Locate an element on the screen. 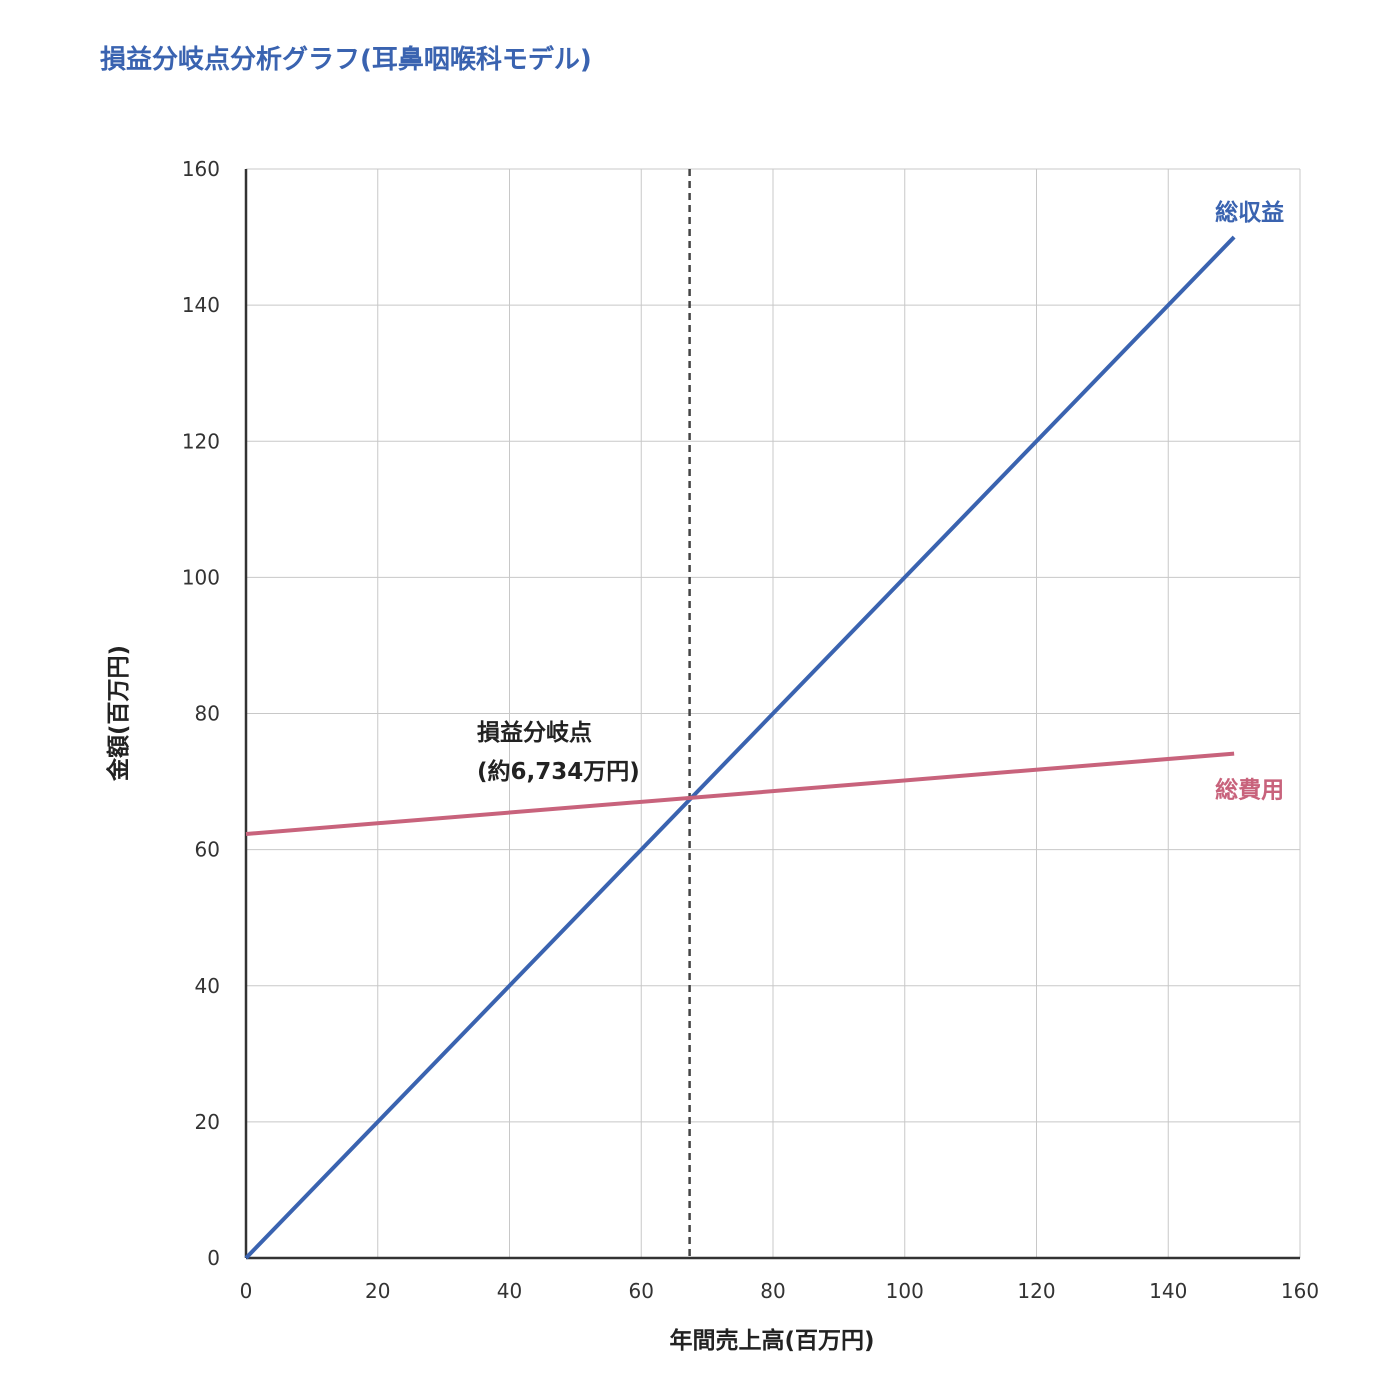 The width and height of the screenshot is (1400, 1400). x-tick-label: 140 is located at coordinates (1168, 1291).